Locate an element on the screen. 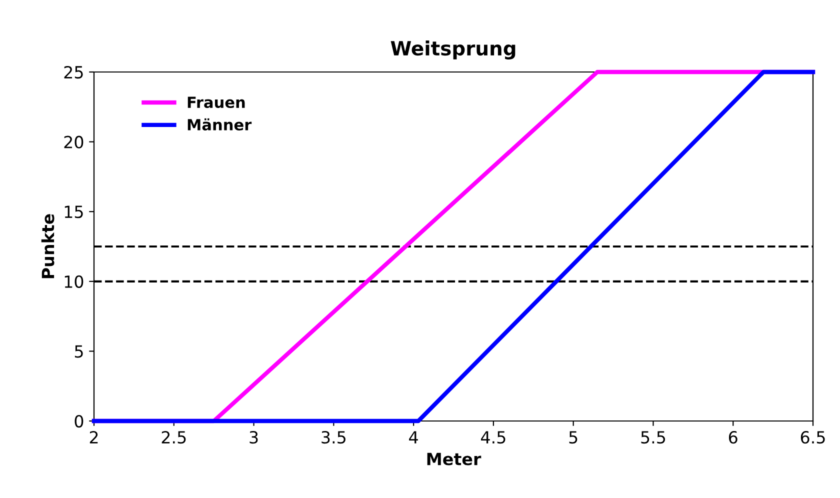  legend-label: Frauen is located at coordinates (216, 102).